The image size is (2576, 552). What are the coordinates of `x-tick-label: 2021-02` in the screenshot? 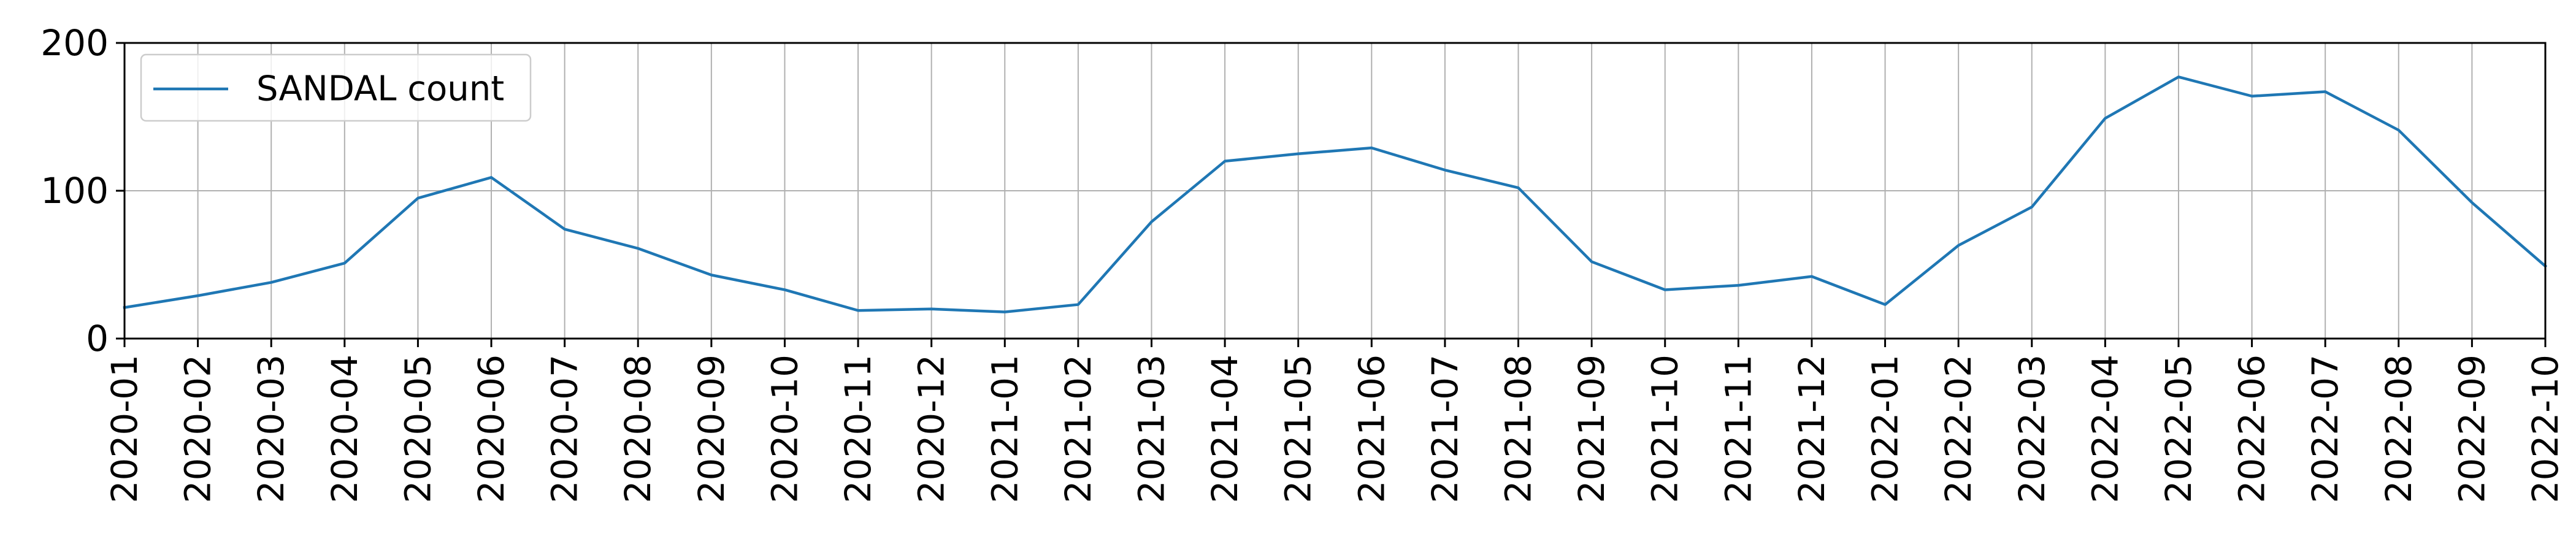 It's located at (1078, 429).